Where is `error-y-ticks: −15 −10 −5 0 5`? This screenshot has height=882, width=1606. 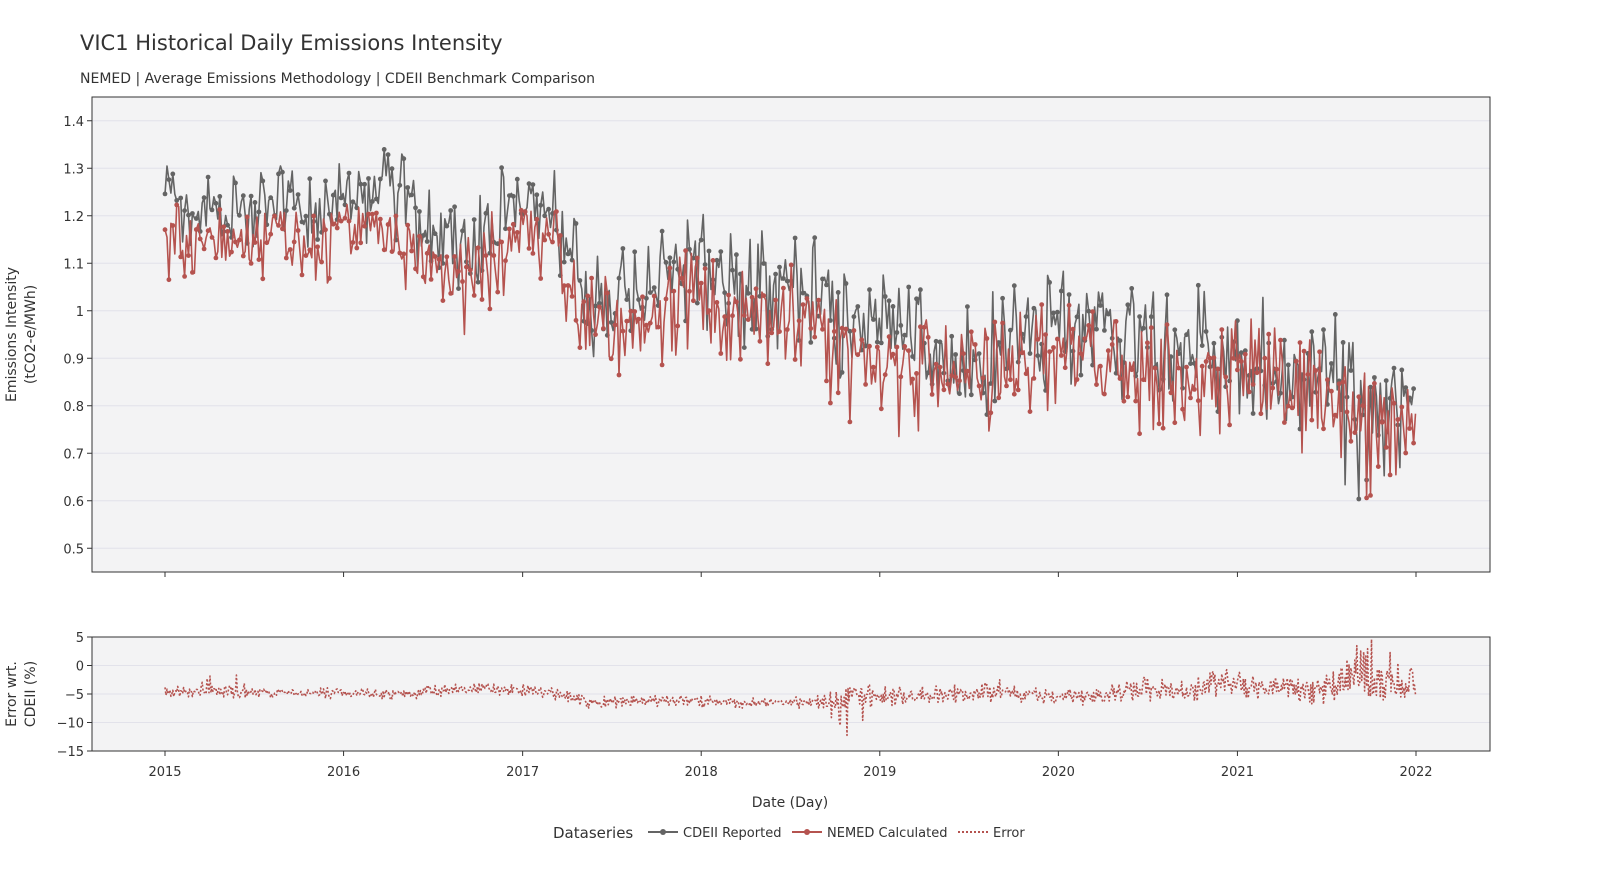 error-y-ticks: −15 −10 −5 0 5 is located at coordinates (74, 695).